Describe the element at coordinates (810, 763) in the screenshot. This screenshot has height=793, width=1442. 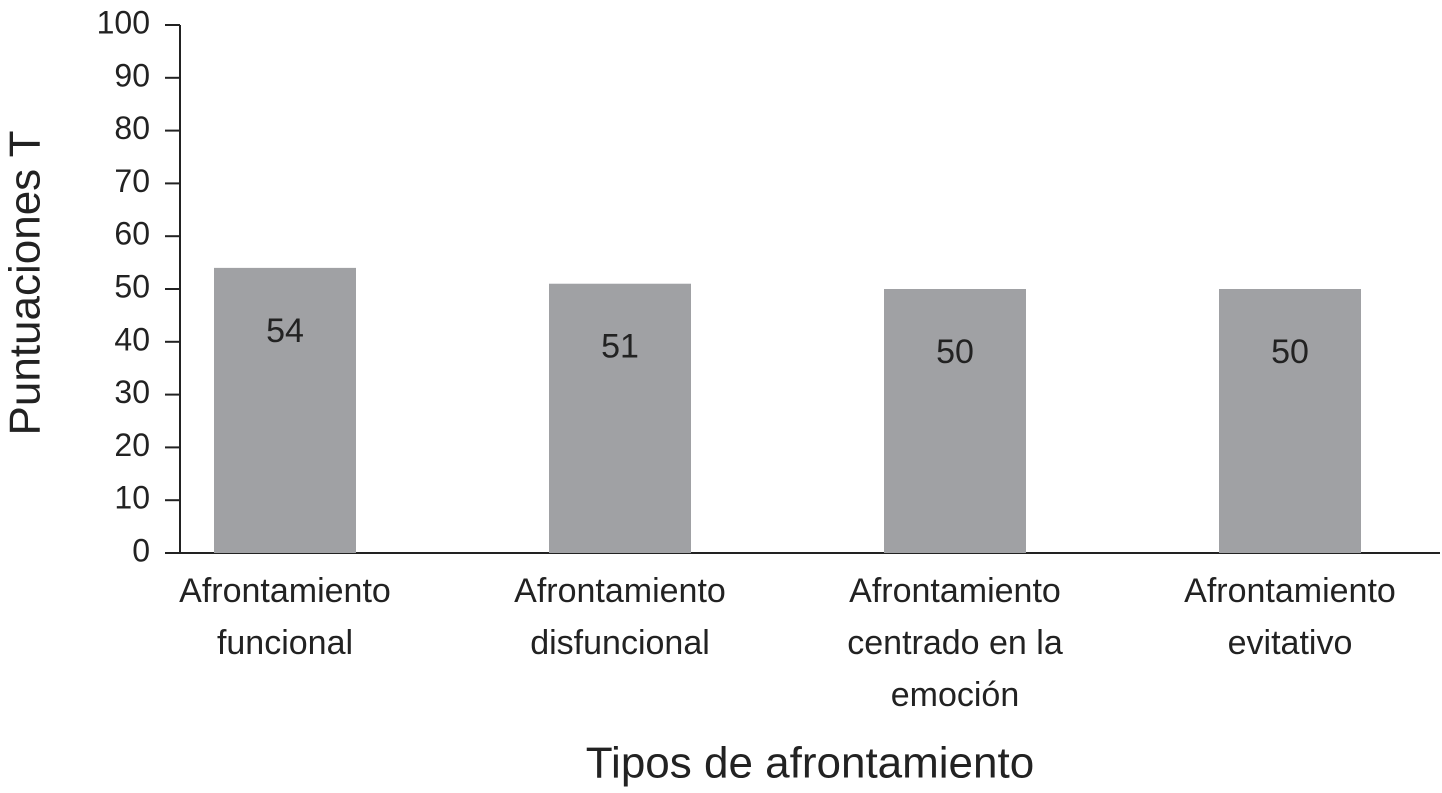
I see `x-axis-title: Tipos de afrontamiento` at that location.